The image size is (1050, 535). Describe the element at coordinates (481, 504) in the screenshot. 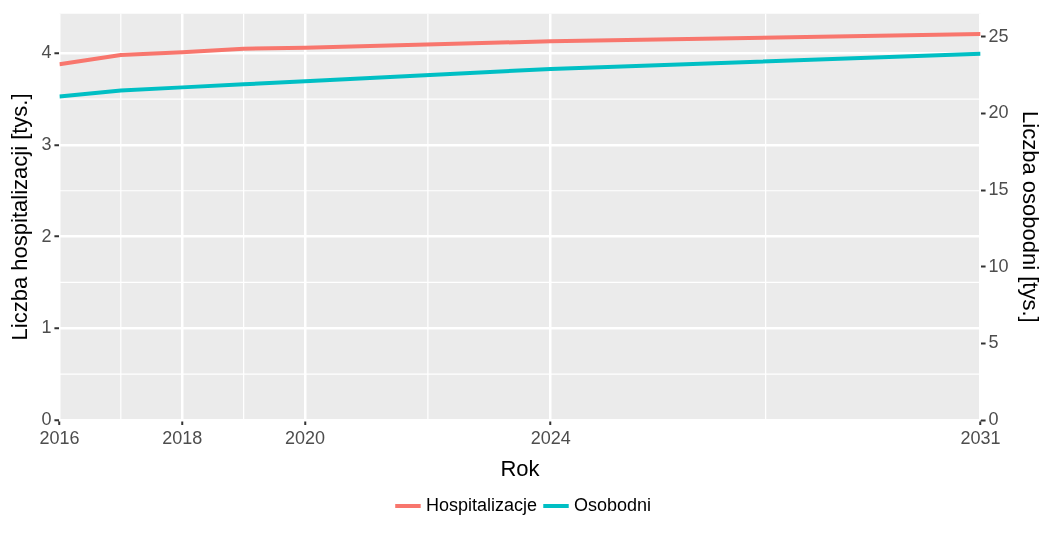

I see `legend-label: Hospitalizacje` at that location.